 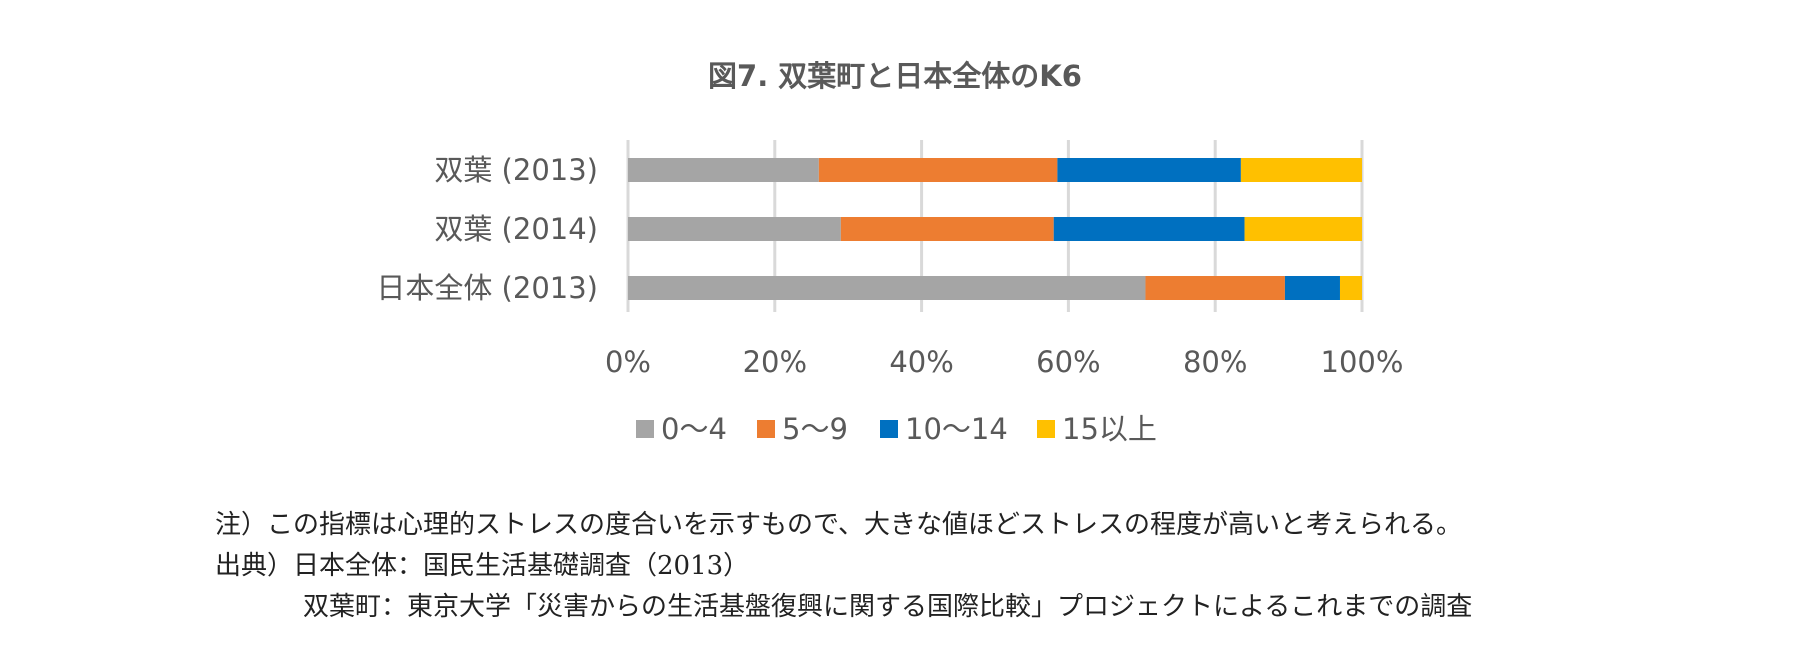 What do you see at coordinates (628, 362) in the screenshot?
I see `x-tick-label: 0%` at bounding box center [628, 362].